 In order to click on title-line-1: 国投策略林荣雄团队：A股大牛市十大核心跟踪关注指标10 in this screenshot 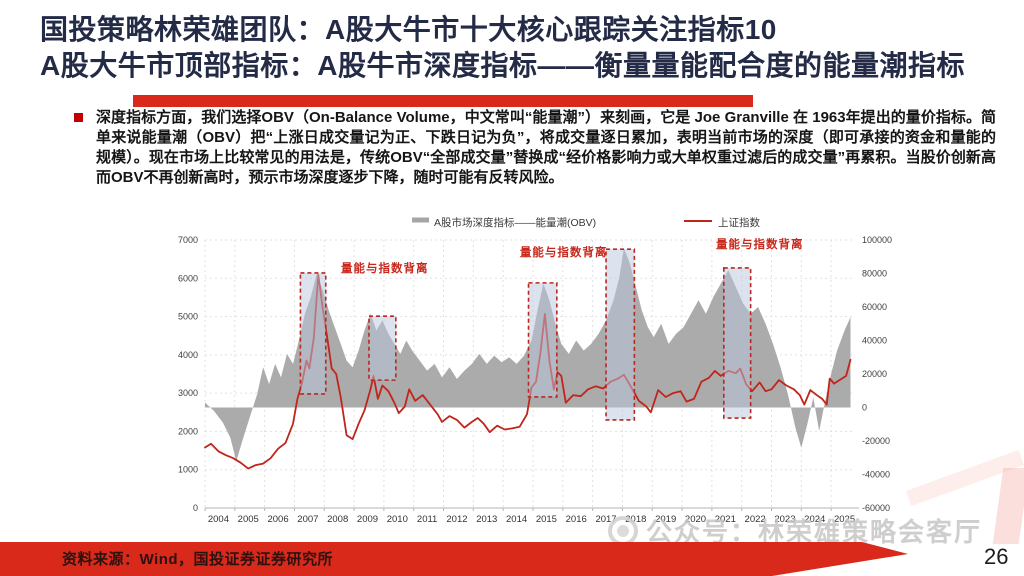, I will do `click(408, 29)`.